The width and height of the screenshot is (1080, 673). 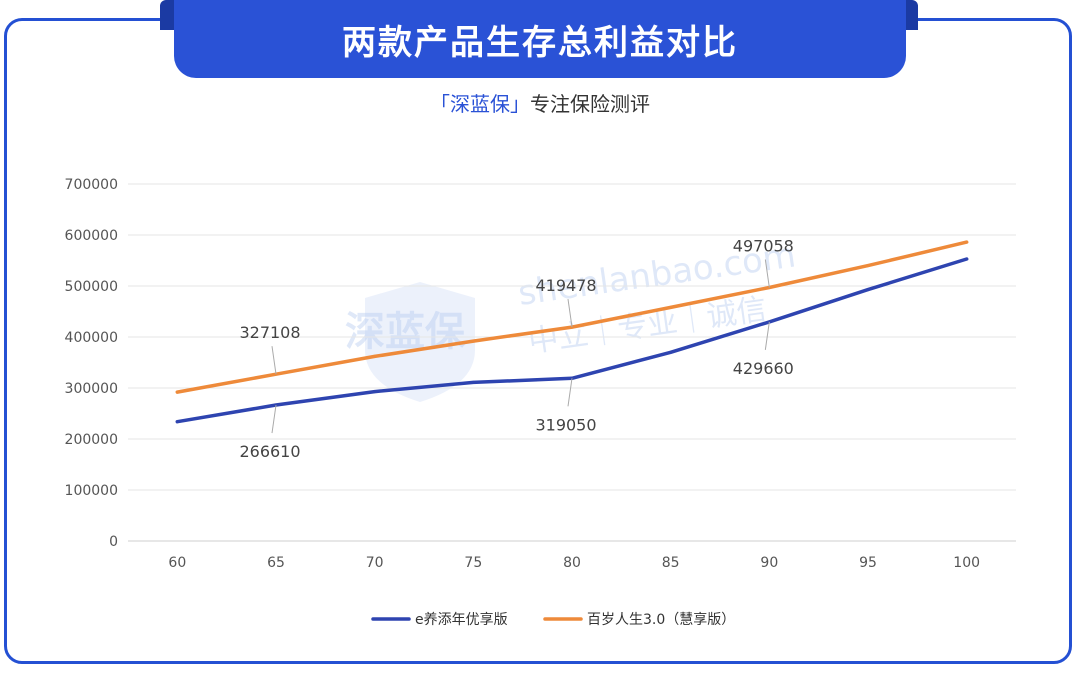 I want to click on page-title: 两款产品生存总利益对比, so click(x=540, y=42).